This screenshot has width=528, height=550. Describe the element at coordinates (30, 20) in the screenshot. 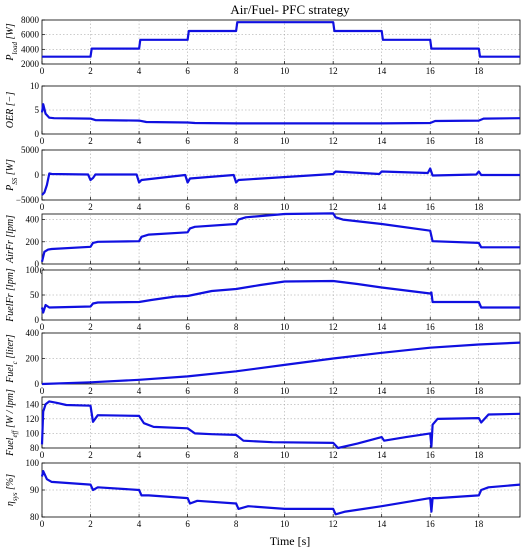

I see `y-tick-label: 8000` at that location.